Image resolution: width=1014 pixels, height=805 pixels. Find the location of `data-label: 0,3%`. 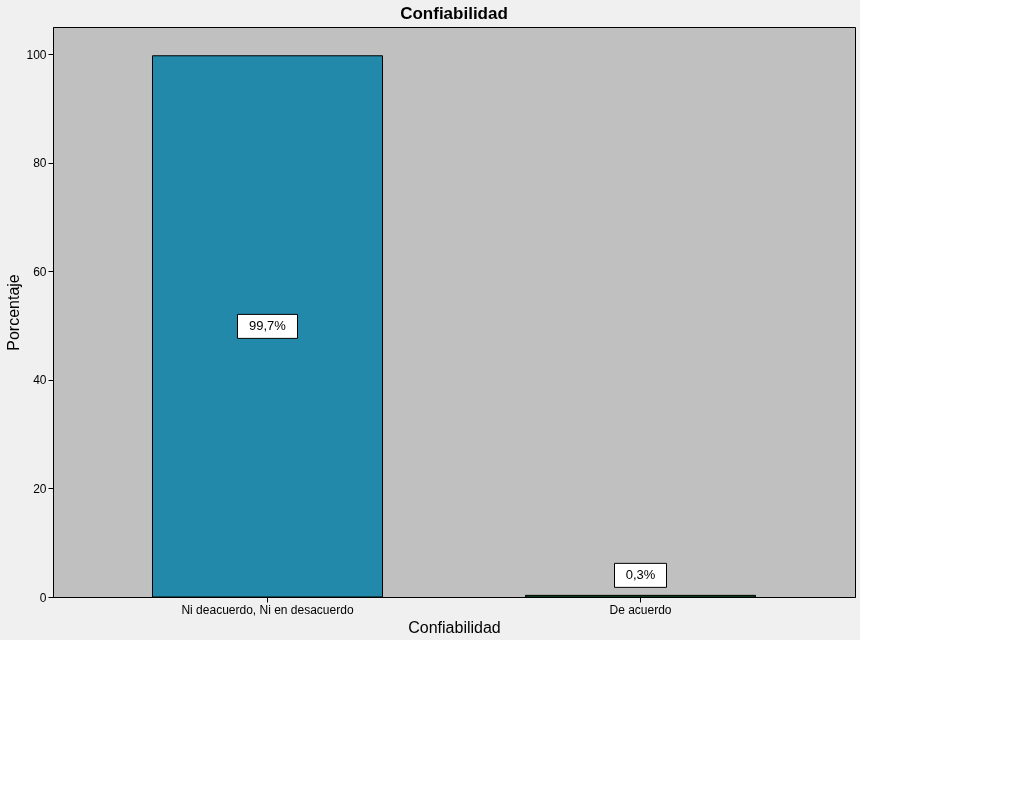

data-label: 0,3% is located at coordinates (640, 575).